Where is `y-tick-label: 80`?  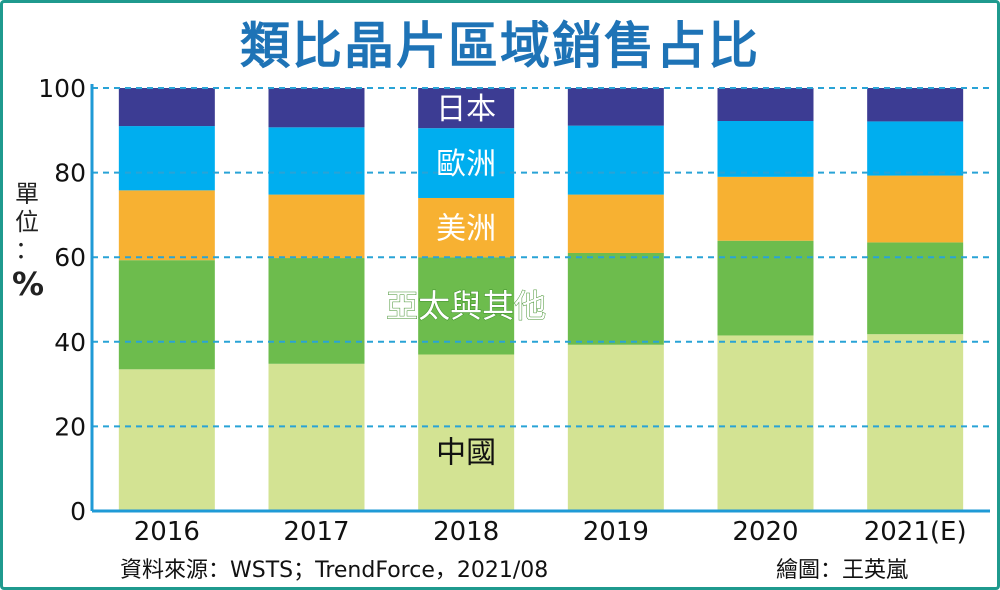
y-tick-label: 80 is located at coordinates (70, 173).